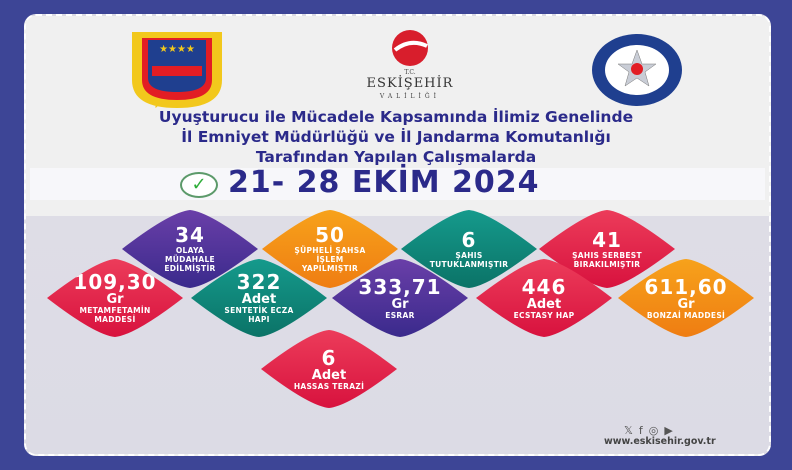  I want to click on stat-label: ŞAHIS TUTUKLANMIŞTIR, so click(469, 259).